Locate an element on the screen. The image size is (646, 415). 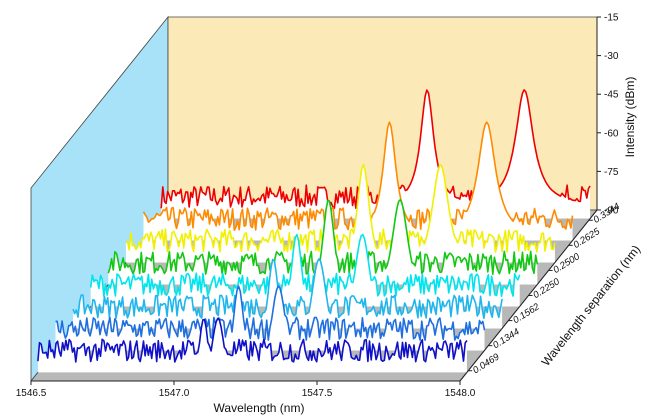
y-tick-label: -45 is located at coordinates (611, 95).